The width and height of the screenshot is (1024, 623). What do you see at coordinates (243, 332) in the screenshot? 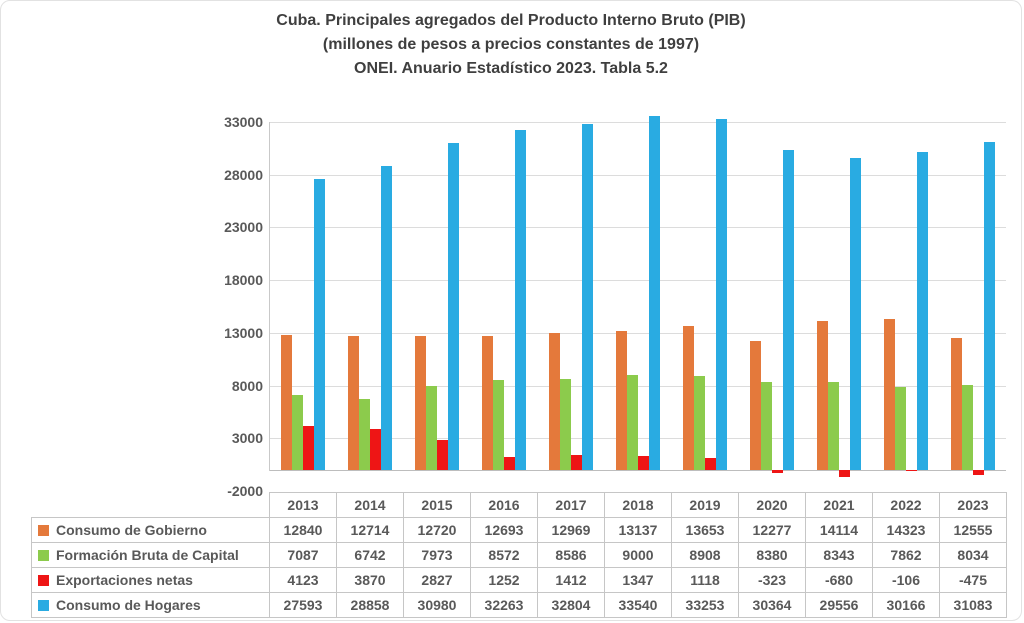
I see `y-axis-tick-label-13000: 13000` at bounding box center [243, 332].